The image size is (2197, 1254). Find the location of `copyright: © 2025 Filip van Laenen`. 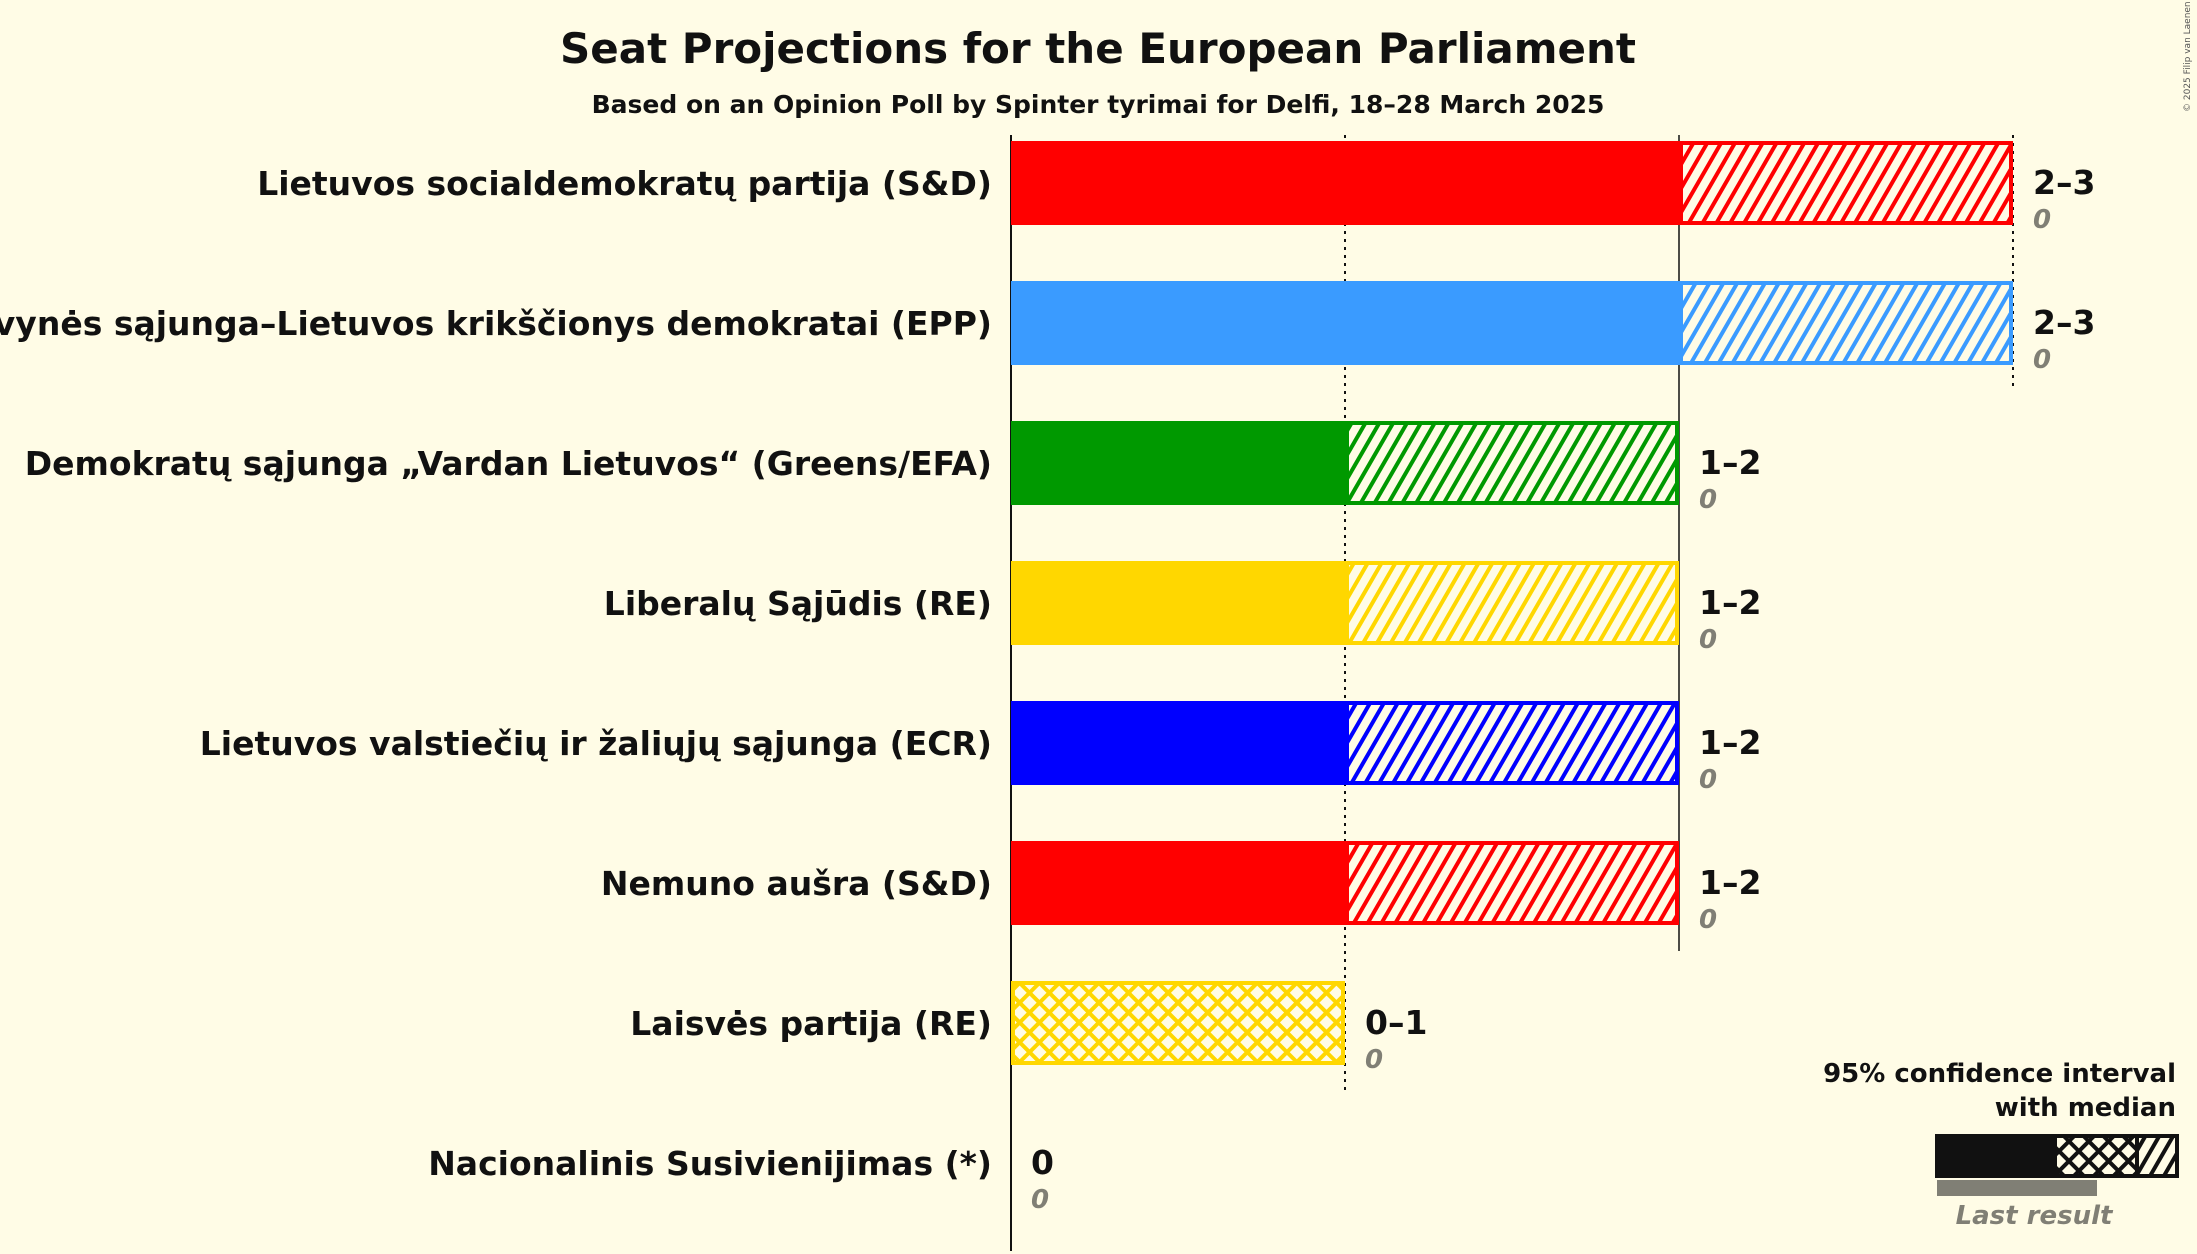

copyright: © 2025 Filip van Laenen is located at coordinates (2188, 56).